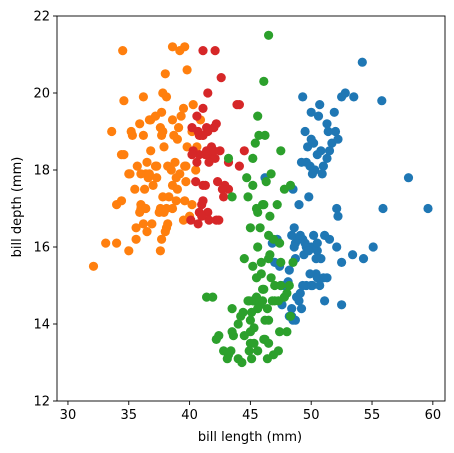 This screenshot has height=453, width=454. What do you see at coordinates (250, 437) in the screenshot?
I see `x-axis-label: bill length (mm)` at bounding box center [250, 437].